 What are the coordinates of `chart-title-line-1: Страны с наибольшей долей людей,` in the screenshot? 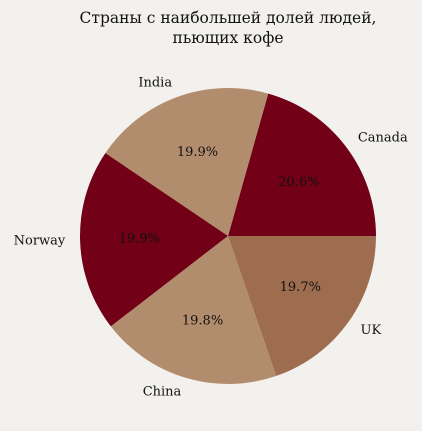 It's located at (228, 18).